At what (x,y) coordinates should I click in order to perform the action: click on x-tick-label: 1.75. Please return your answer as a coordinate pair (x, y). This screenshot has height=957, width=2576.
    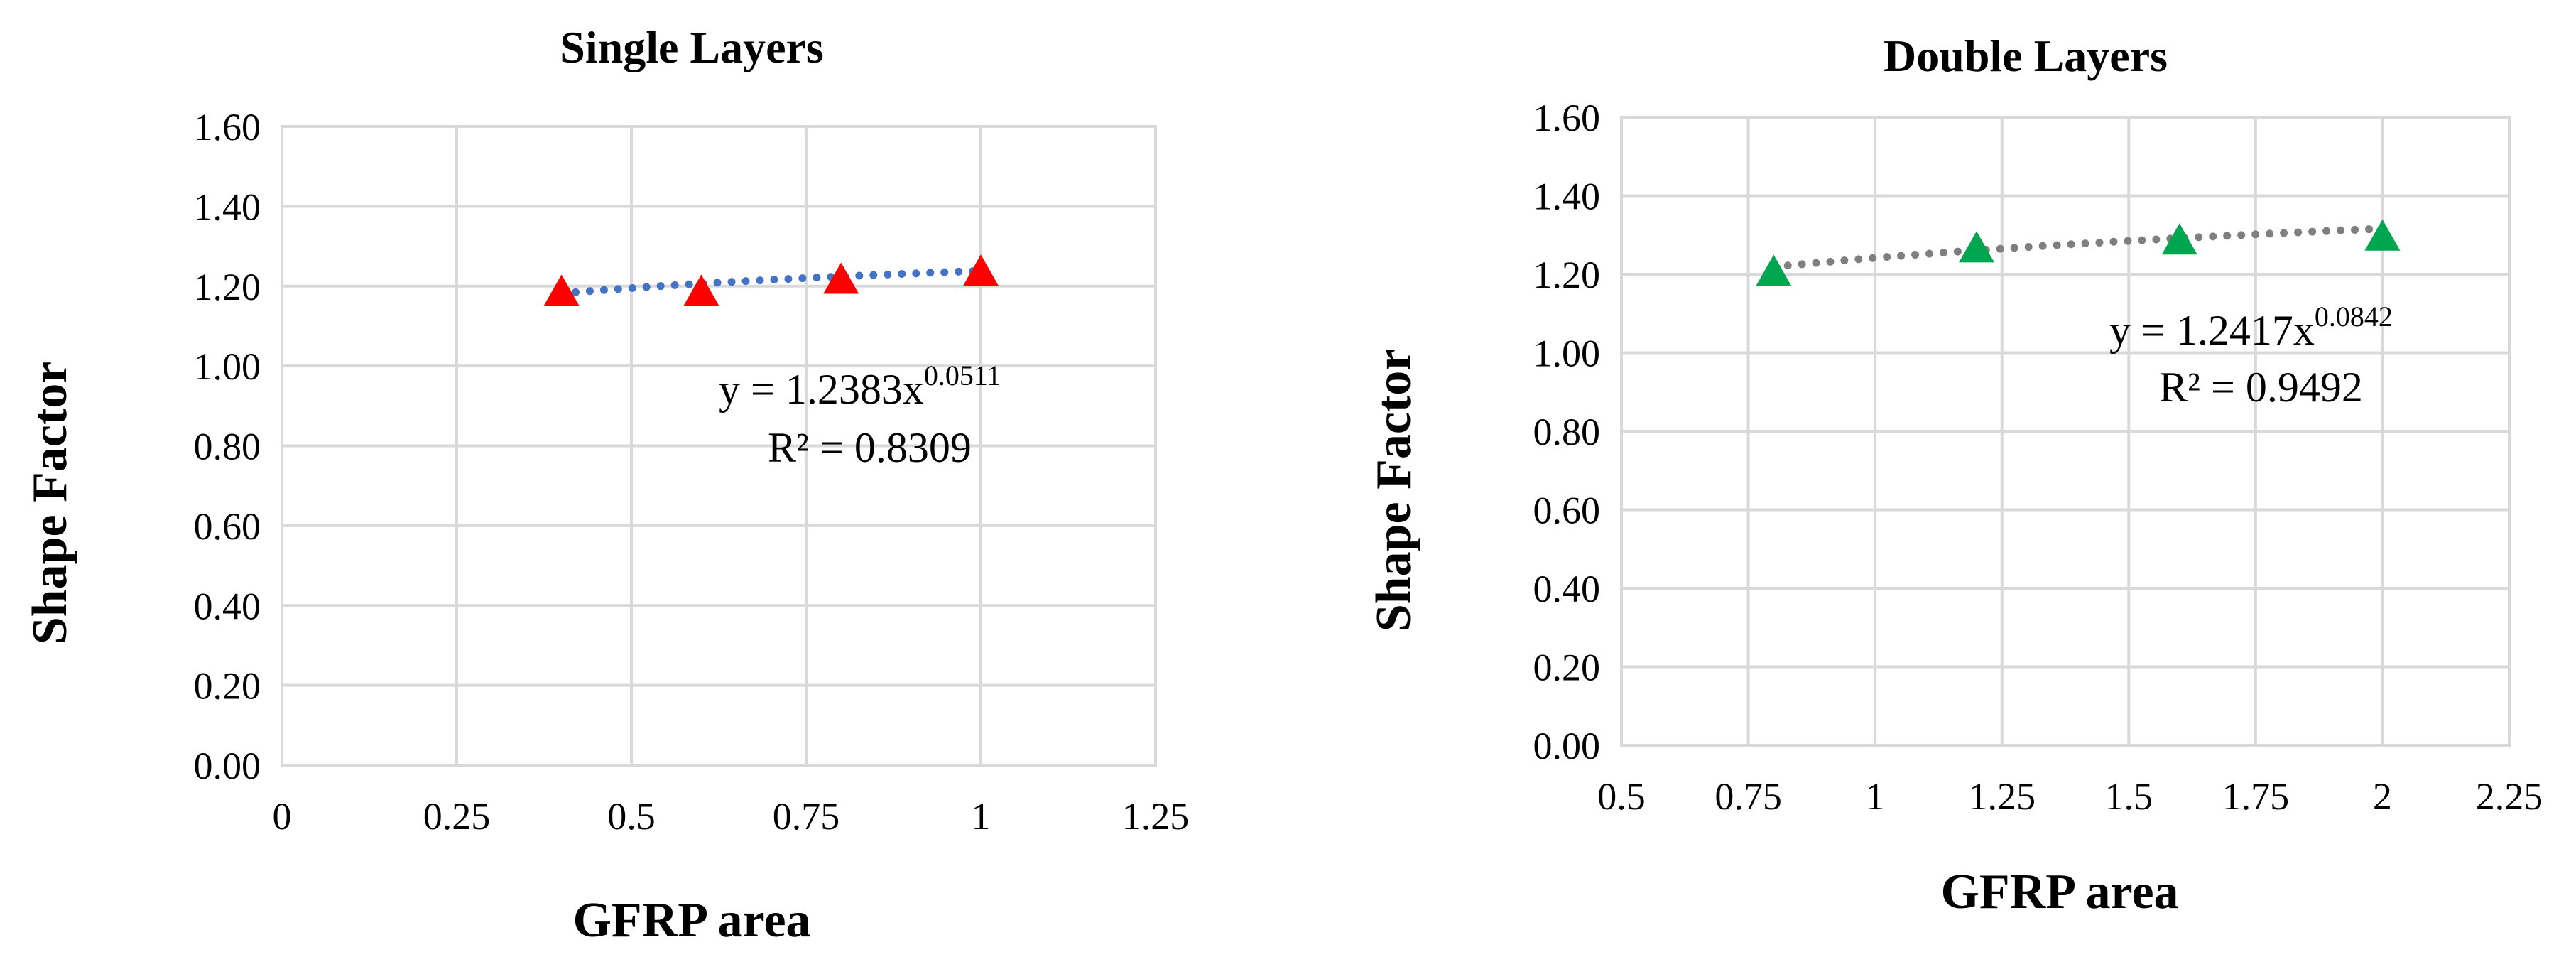
    Looking at the image, I should click on (2256, 796).